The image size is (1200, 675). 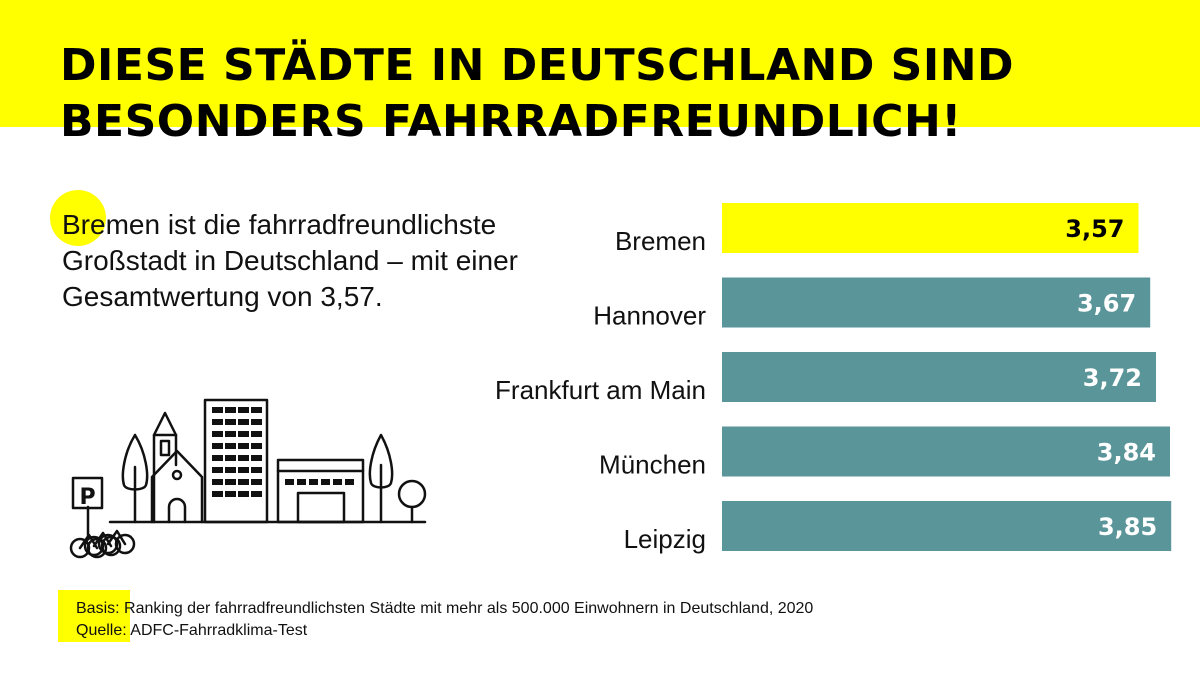 I want to click on value-label-0: 3,57, so click(x=1094, y=229).